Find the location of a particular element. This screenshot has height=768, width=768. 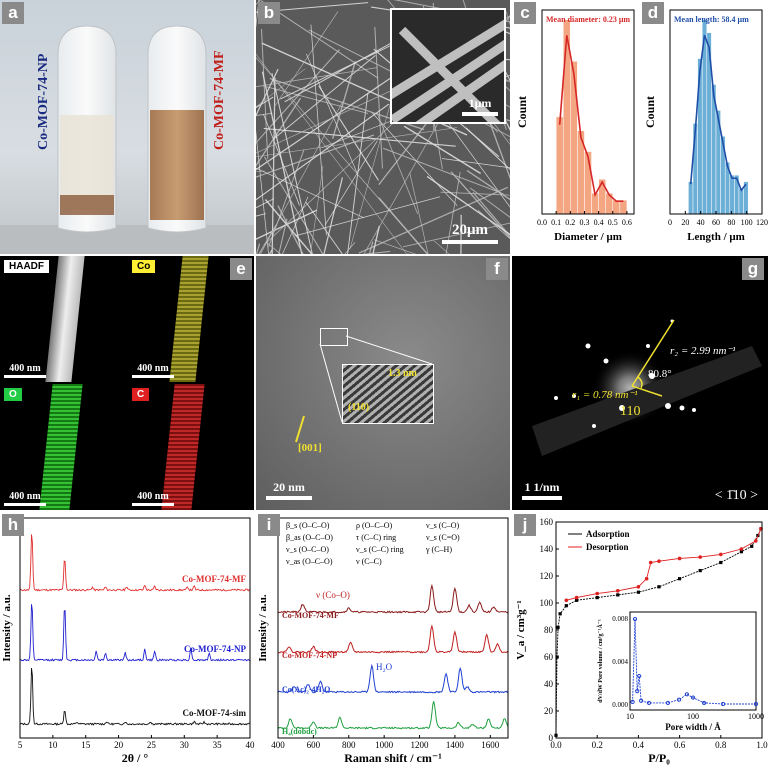

x-tick-label: 600 is located at coordinates (314, 745).